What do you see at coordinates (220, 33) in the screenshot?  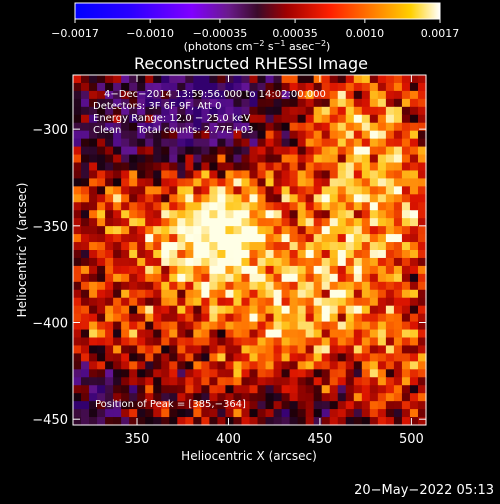 I see `colorbar-tick-label: −0.00035` at bounding box center [220, 33].